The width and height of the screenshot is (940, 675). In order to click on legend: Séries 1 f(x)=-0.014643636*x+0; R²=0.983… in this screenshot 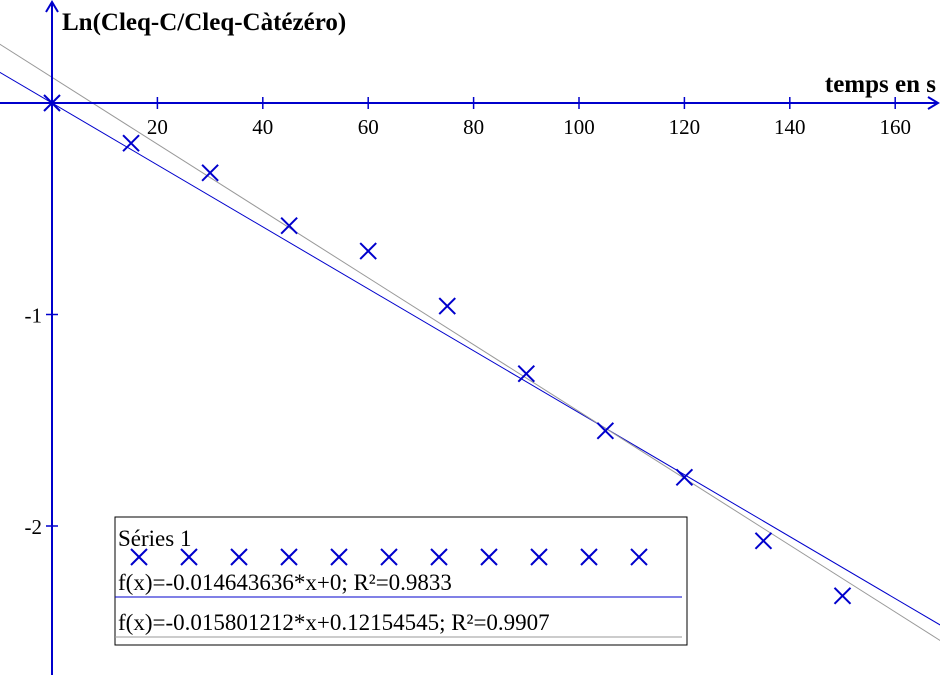, I will do `click(401, 581)`.